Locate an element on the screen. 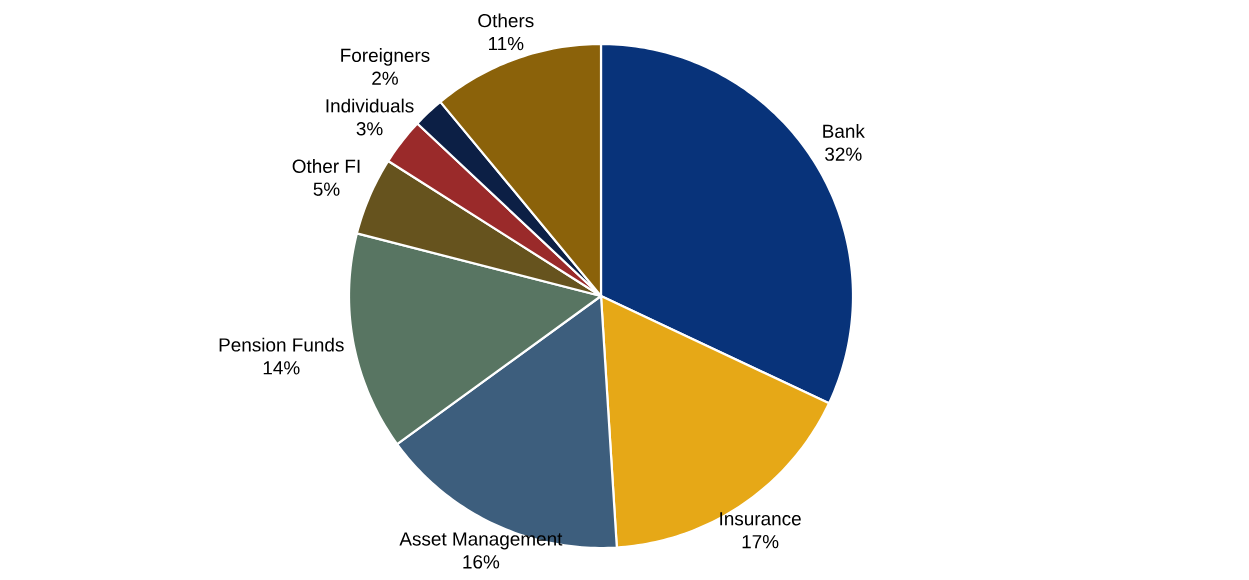  data-label: 16% is located at coordinates (481, 562).